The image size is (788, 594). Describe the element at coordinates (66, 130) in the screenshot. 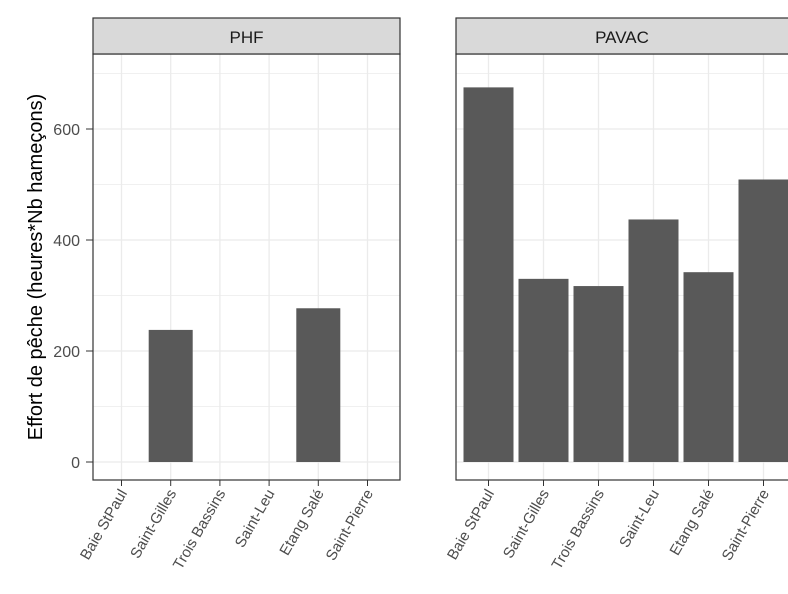

I see `y-tick-label: 600` at that location.